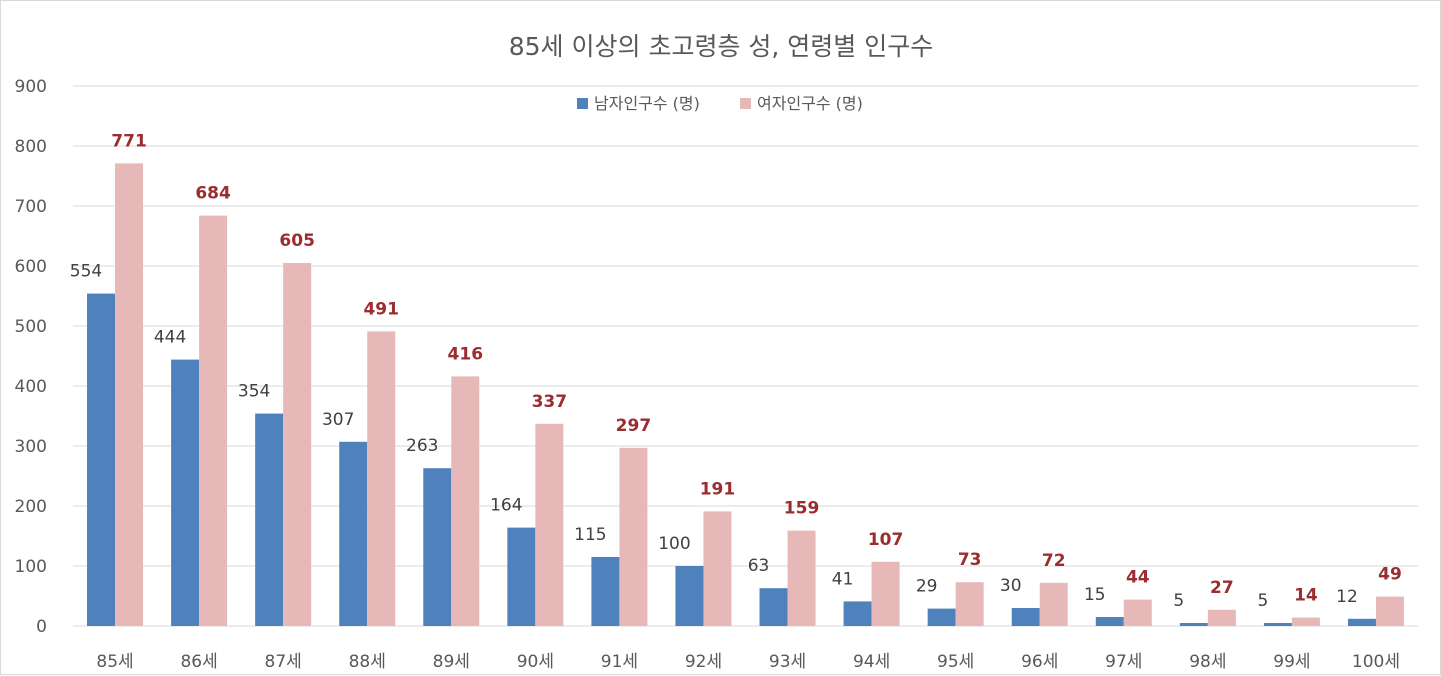  I want to click on y-axis: 0 100 200 300 400 500 600 700 800 900, so click(31, 357).